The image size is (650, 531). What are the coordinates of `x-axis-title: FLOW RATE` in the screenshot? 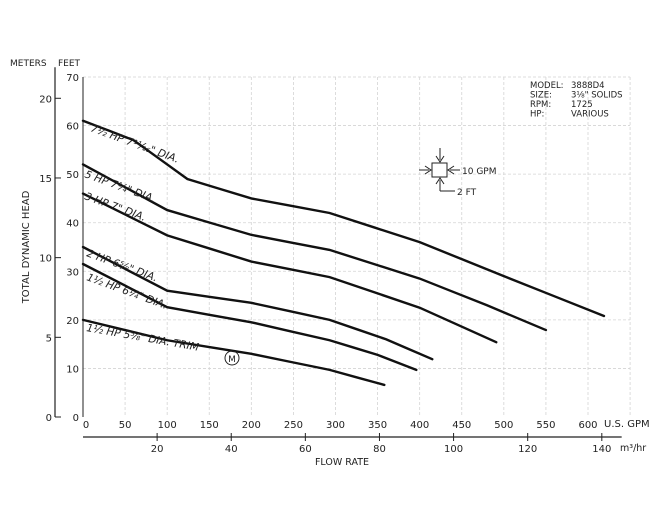 It's located at (342, 462).